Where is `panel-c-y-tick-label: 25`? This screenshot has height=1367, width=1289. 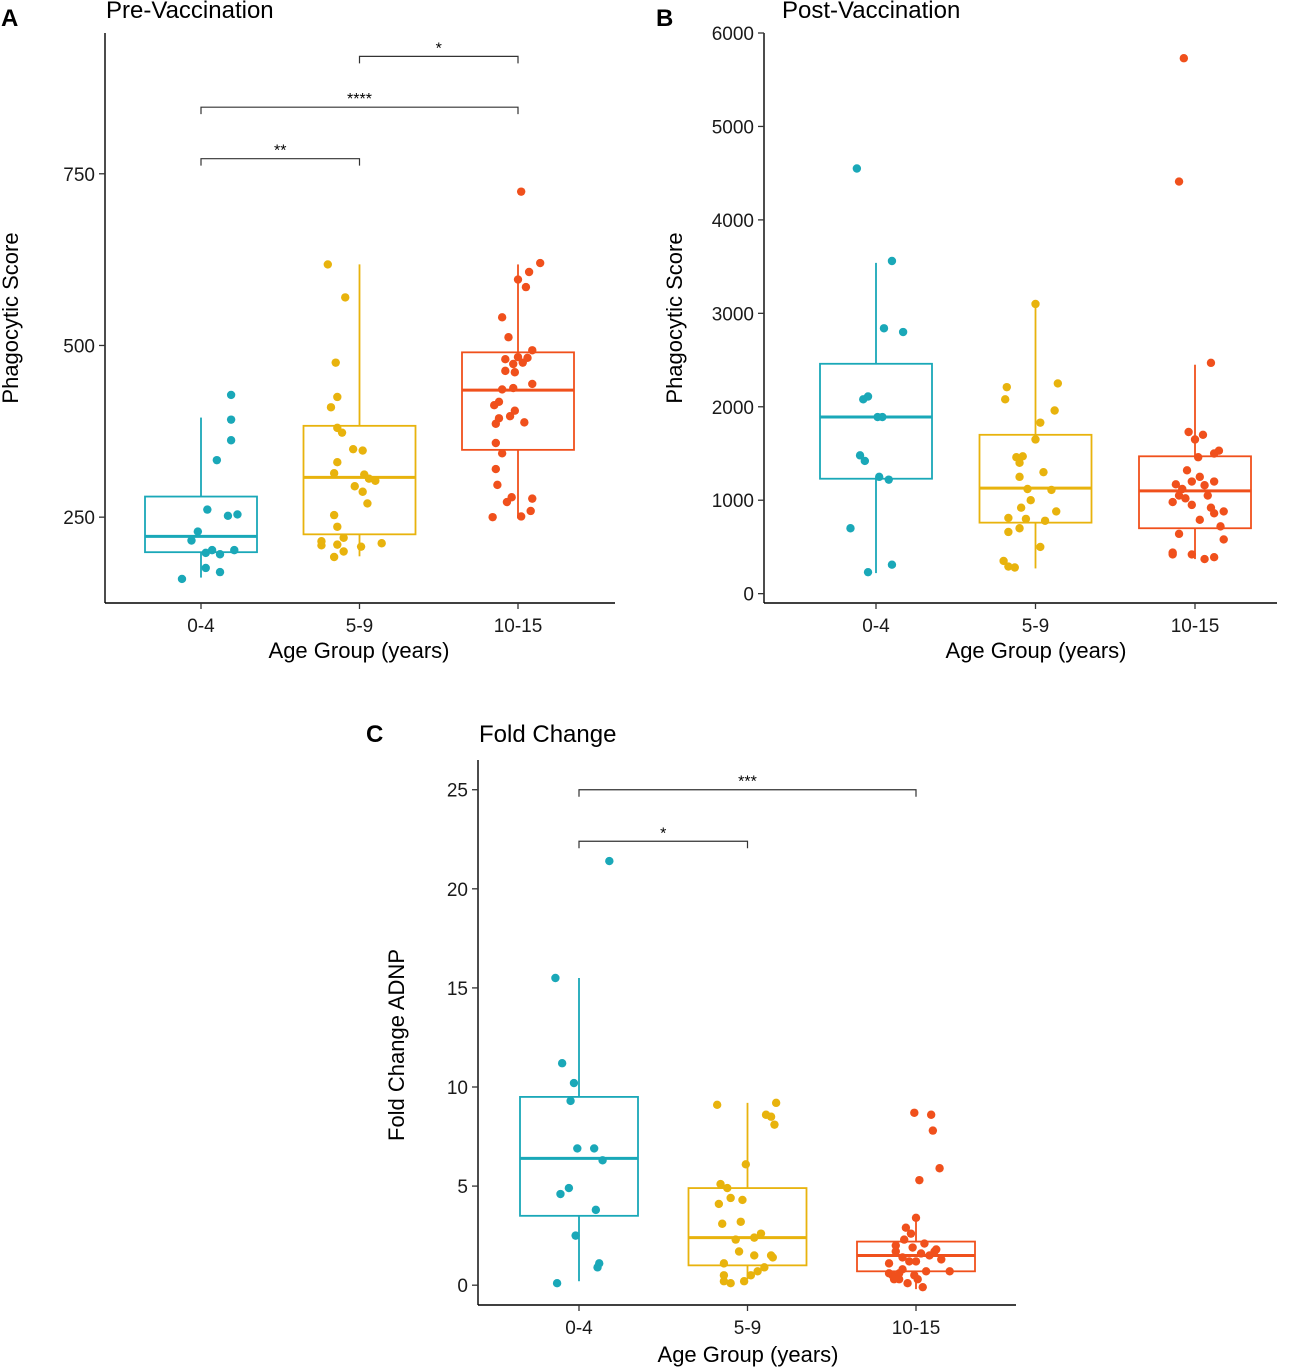 panel-c-y-tick-label: 25 is located at coordinates (457, 791).